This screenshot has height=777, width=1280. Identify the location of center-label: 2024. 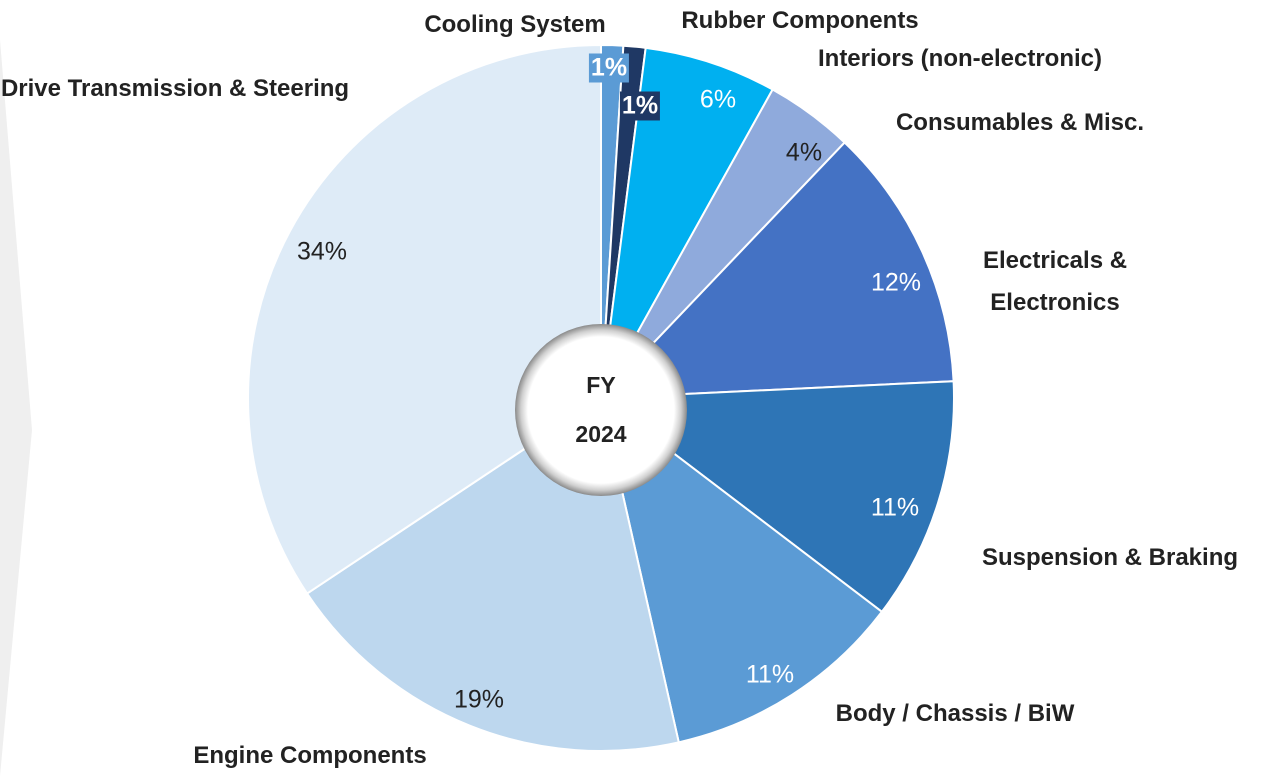
(600, 434).